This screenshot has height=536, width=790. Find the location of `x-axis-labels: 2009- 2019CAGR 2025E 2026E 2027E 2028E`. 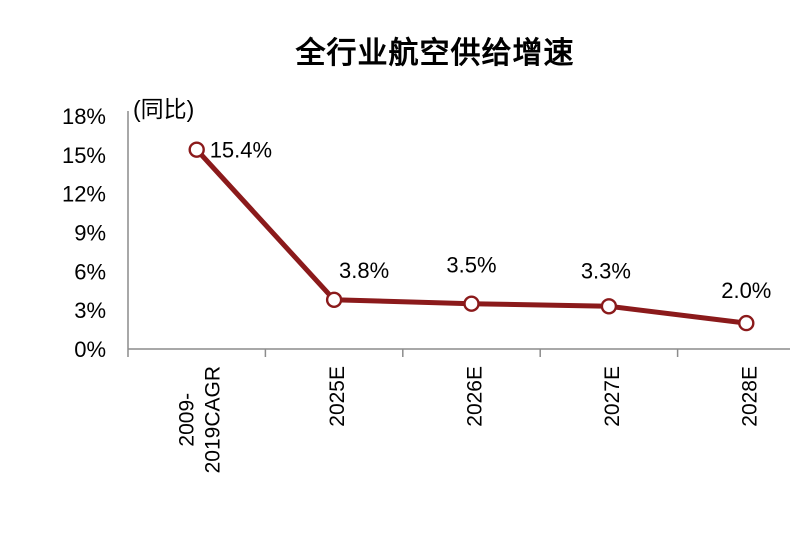

x-axis-labels: 2009- 2019CAGR 2025E 2026E 2027E 2028E is located at coordinates (469, 419).